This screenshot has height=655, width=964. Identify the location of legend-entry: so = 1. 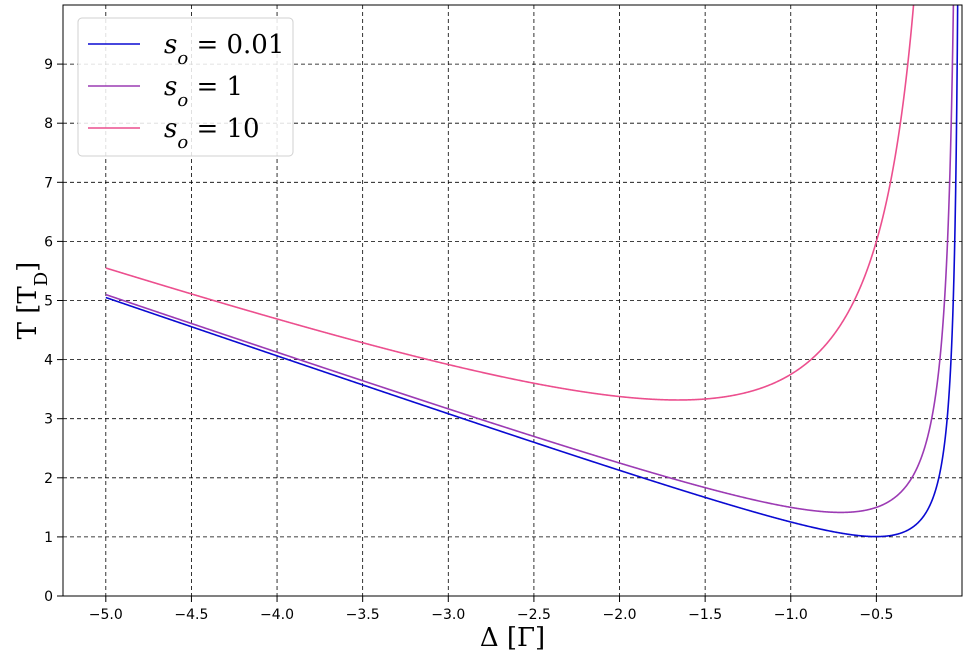
(203, 91).